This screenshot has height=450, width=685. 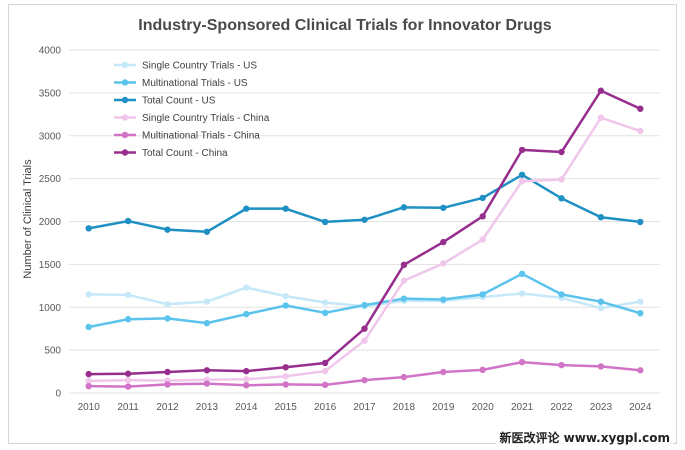 I want to click on legend-item: Total Count - US, so click(x=165, y=101).